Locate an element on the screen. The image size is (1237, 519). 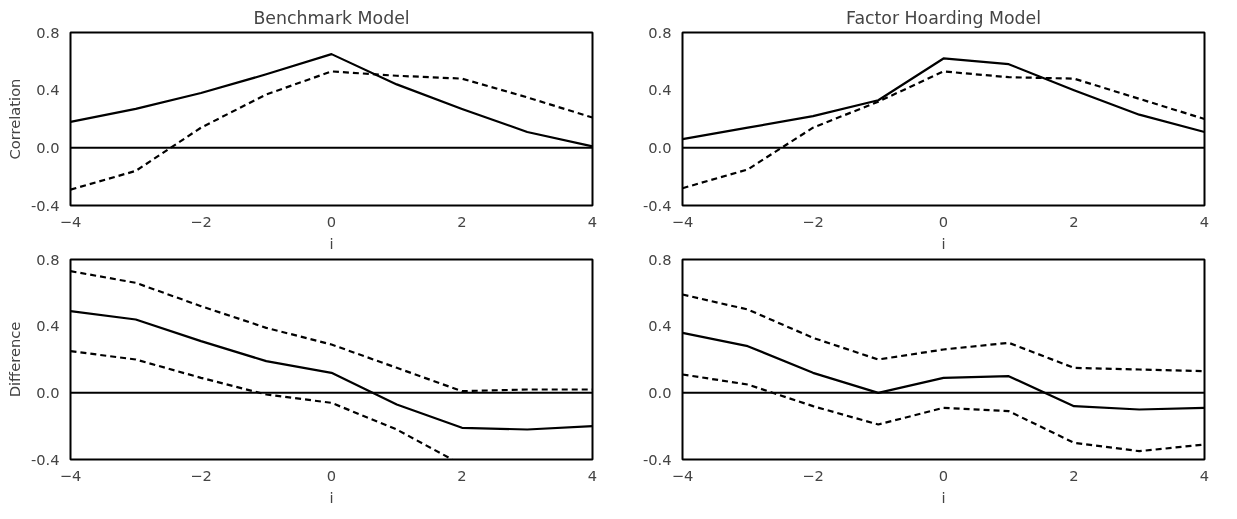
chart-title: Factor Hoarding Model is located at coordinates (943, 17).